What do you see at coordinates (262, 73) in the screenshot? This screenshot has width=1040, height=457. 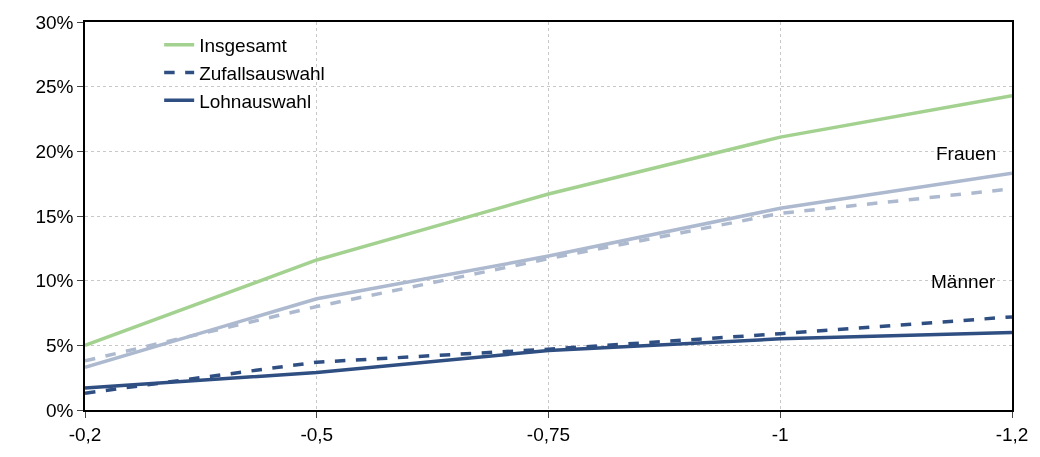 I see `legend-label: Zufallsauswahl` at bounding box center [262, 73].